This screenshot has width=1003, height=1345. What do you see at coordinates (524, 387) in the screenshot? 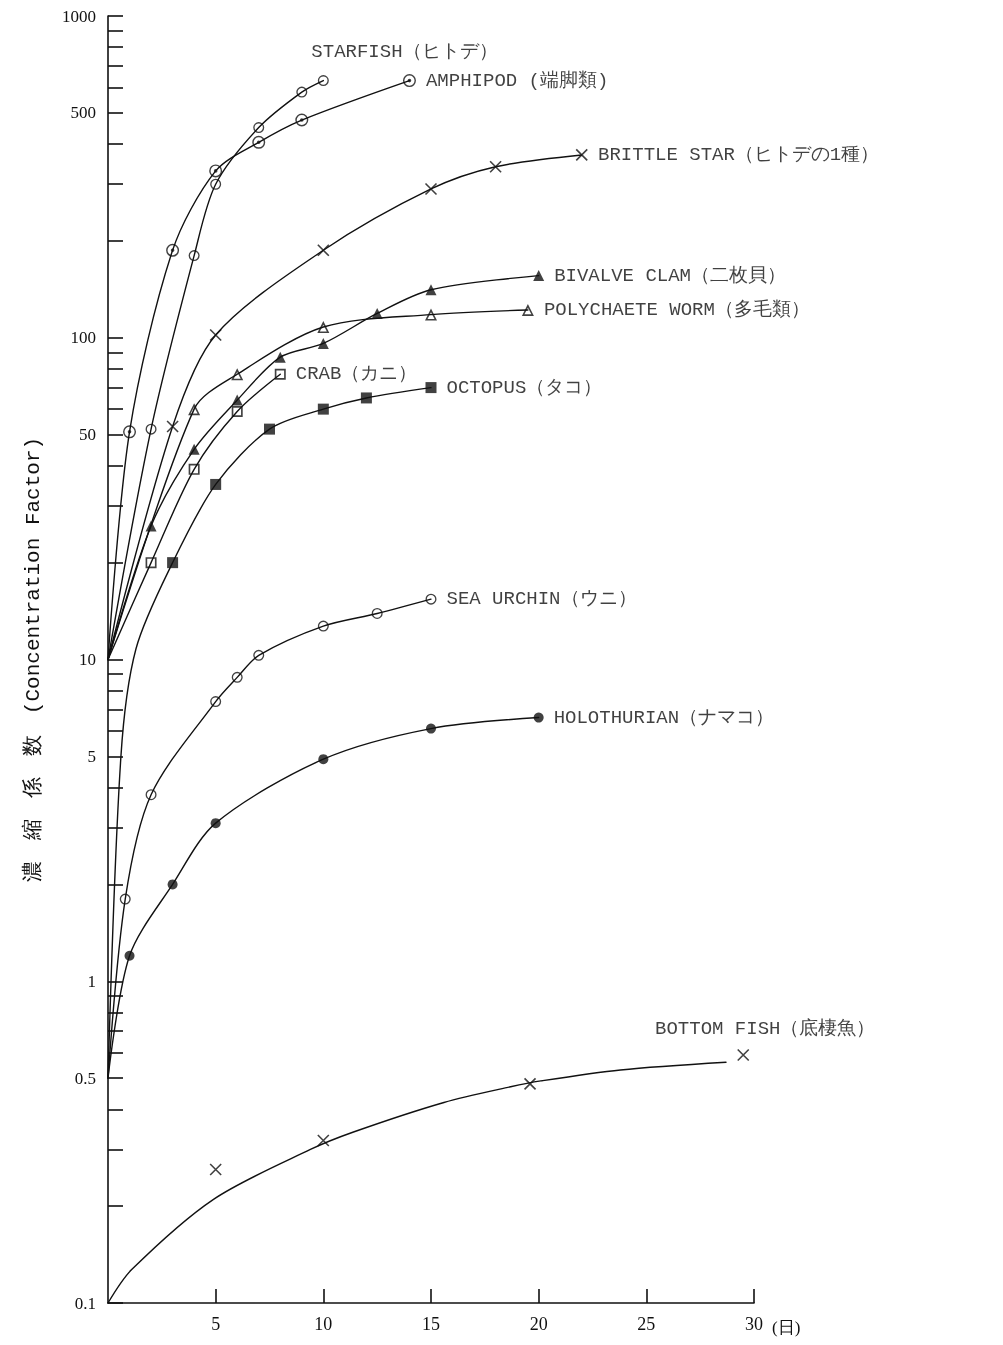
I see `series-label: OCTOPUS（タコ）` at bounding box center [524, 387].